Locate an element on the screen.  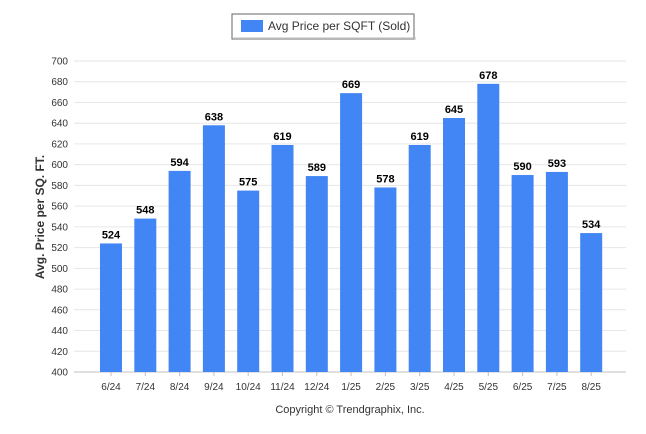
y-tick-label: 500 is located at coordinates (59, 269).